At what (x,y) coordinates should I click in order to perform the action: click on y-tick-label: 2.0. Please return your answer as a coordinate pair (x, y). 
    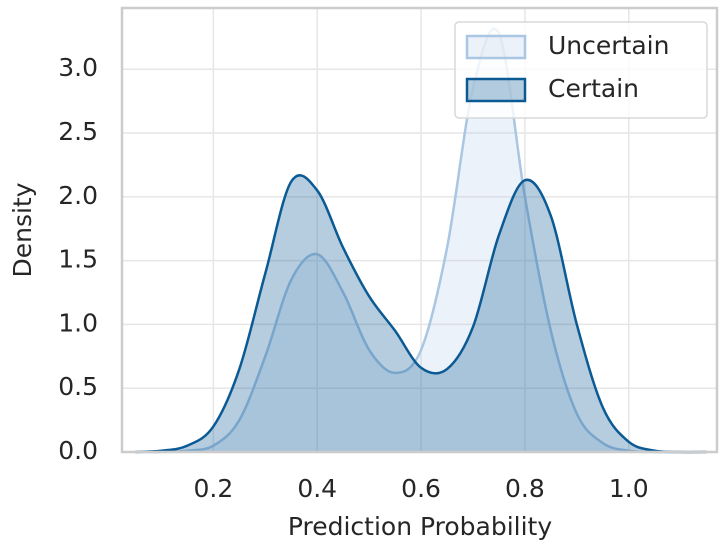
    Looking at the image, I should click on (78, 195).